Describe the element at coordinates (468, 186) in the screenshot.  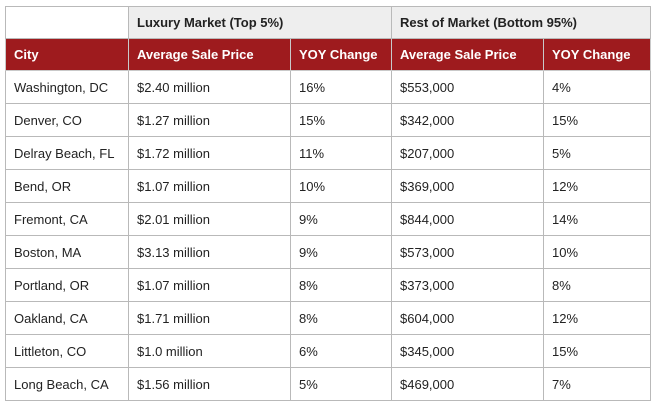
I see `cell-rest-price: $369,000` at that location.